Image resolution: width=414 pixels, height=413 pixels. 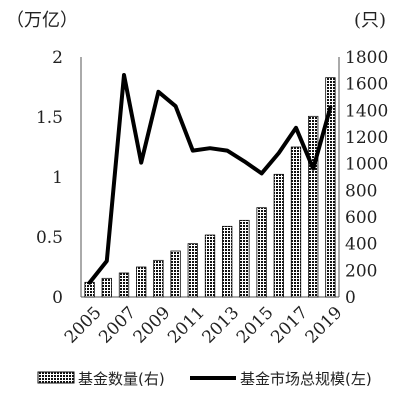 What do you see at coordinates (158, 278) in the screenshot?
I see `bar-2009` at bounding box center [158, 278].